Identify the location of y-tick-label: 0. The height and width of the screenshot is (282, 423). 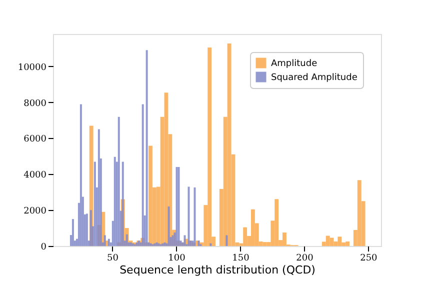
(43, 247).